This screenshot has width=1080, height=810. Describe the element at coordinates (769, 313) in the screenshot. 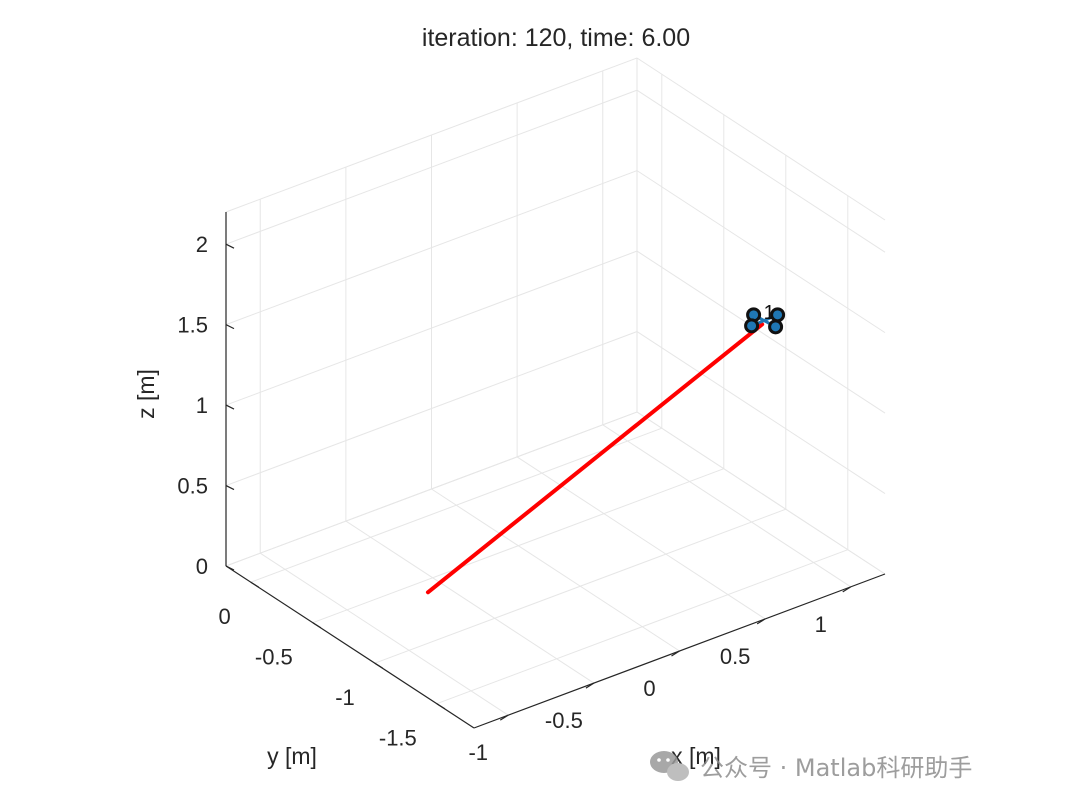

I see `drone-label: 1` at that location.